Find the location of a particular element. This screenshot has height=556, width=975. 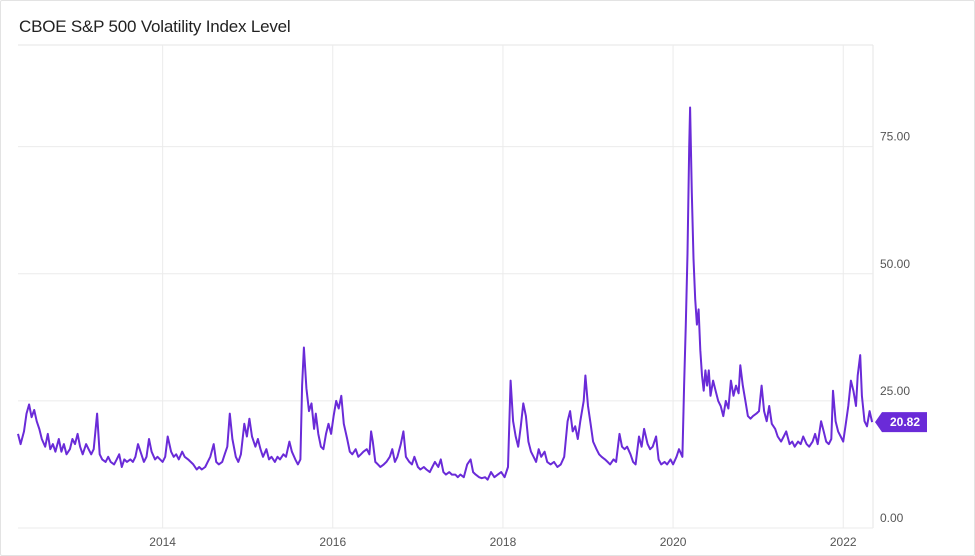

x-tick-label: 2020 is located at coordinates (673, 542).